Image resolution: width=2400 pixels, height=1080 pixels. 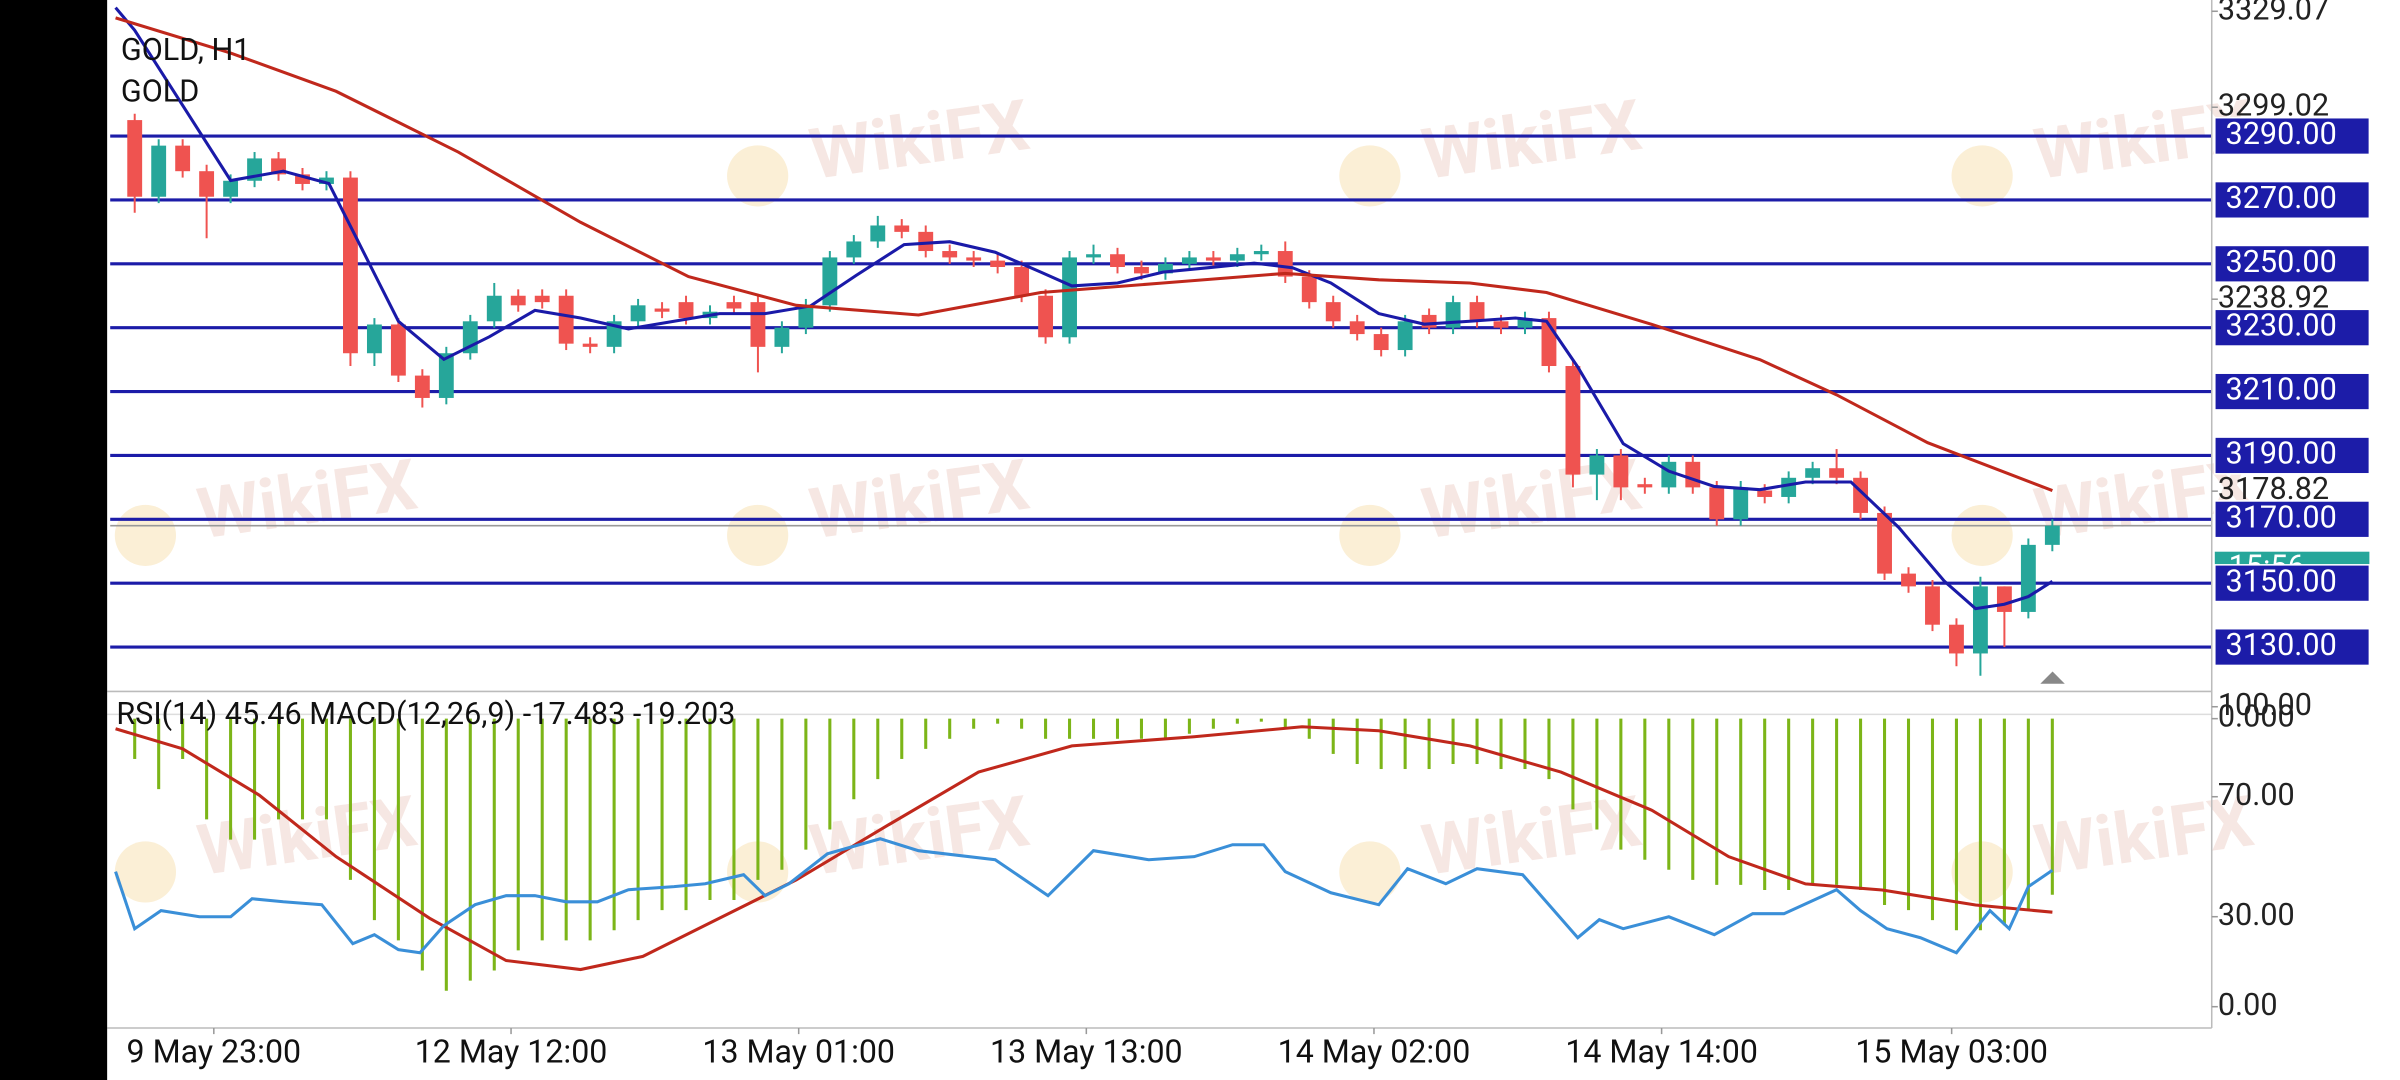 I want to click on chart-title: GOLD, H1, so click(x=186, y=50).